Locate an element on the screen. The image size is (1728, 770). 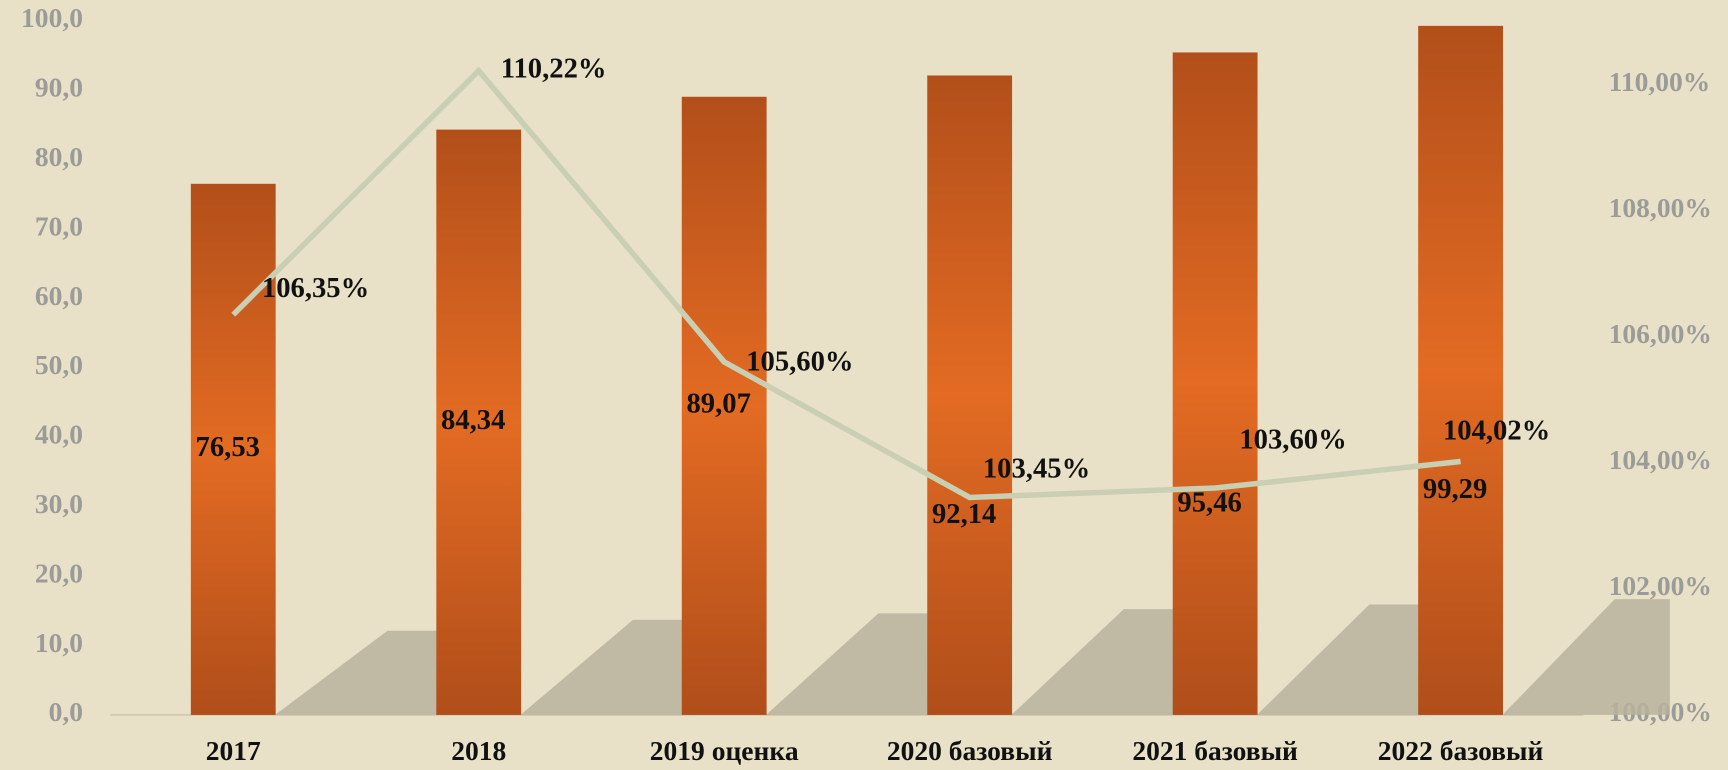
y2-tick-label: 110,00% is located at coordinates (1660, 81).